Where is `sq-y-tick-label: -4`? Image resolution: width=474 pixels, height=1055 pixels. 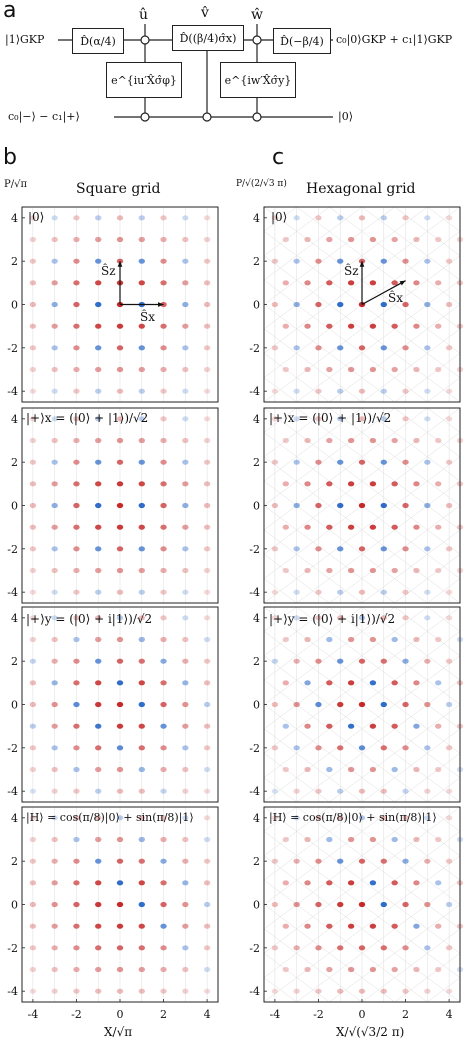
sq-y-tick-label: -4 is located at coordinates (12, 991).